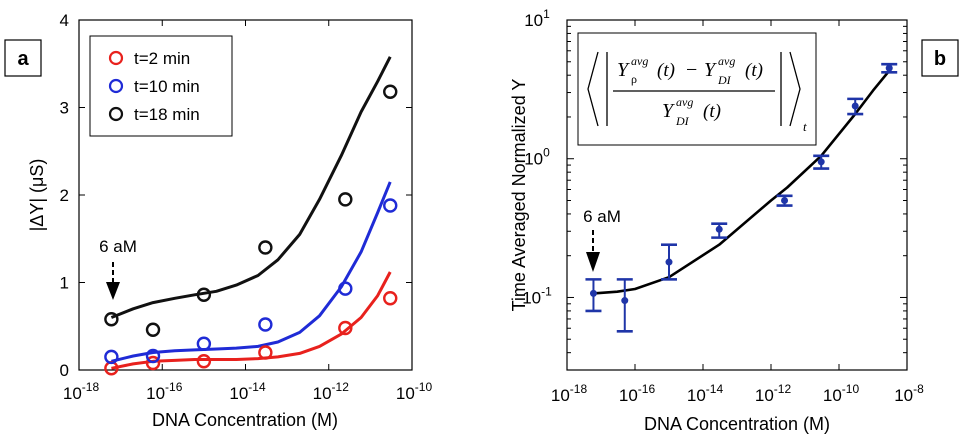 The image size is (964, 437). I want to click on panel-b-letter-box, so click(940, 58).